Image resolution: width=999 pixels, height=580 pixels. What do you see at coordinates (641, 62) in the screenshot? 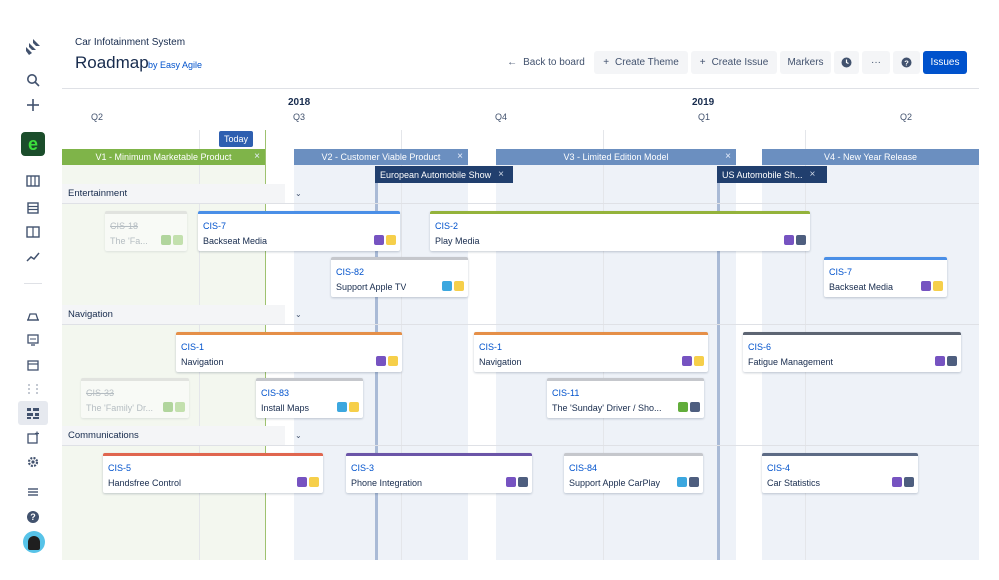
I see `create-theme-button: + Create Theme` at bounding box center [641, 62].